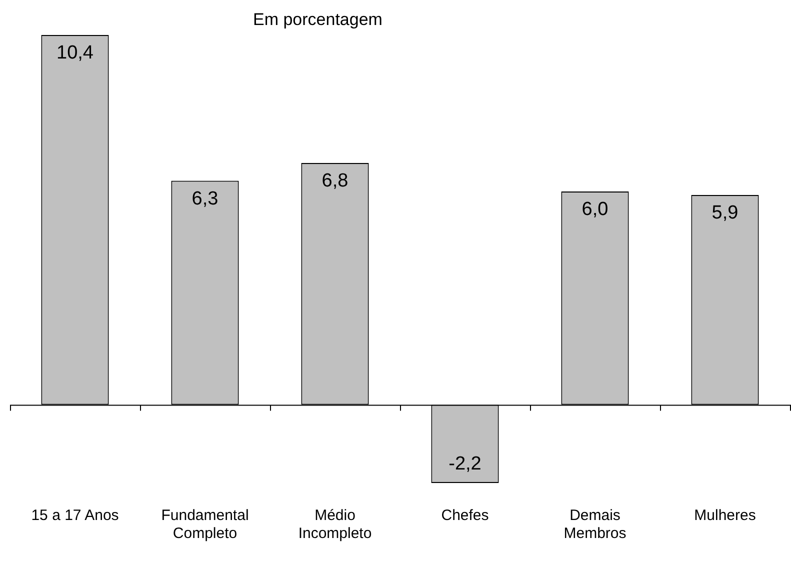 The width and height of the screenshot is (791, 575). I want to click on data-label: 10,4, so click(75, 53).